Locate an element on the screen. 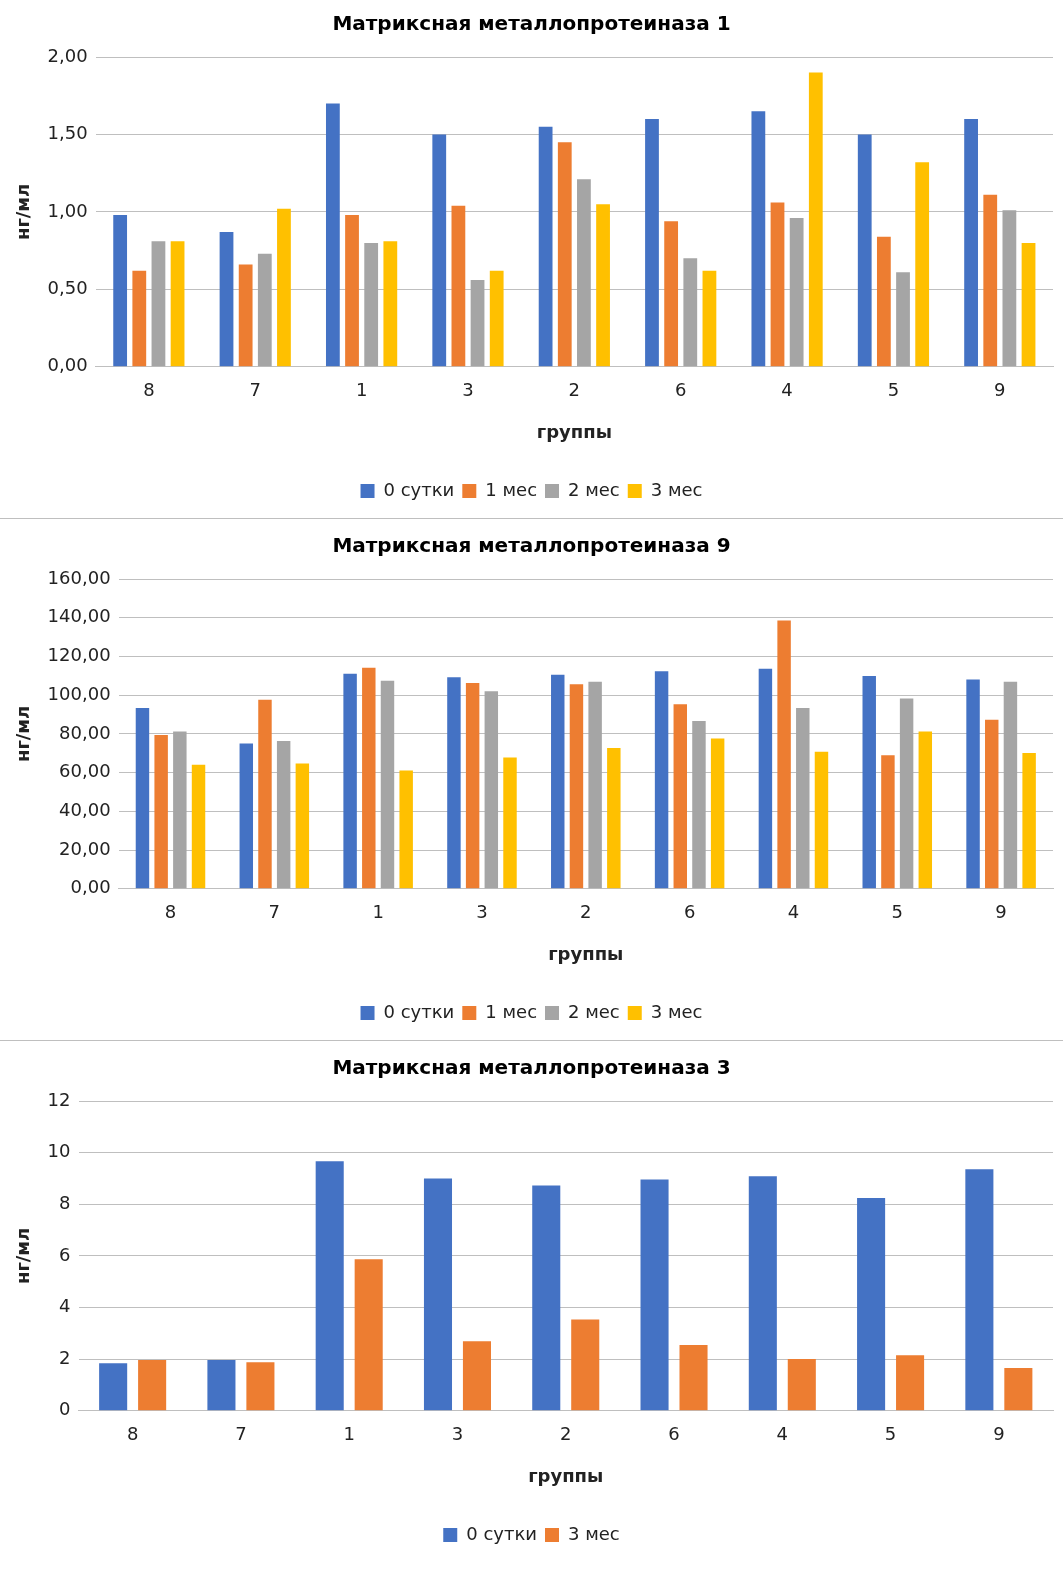  y-tick-label: 6 is located at coordinates (65, 1254).